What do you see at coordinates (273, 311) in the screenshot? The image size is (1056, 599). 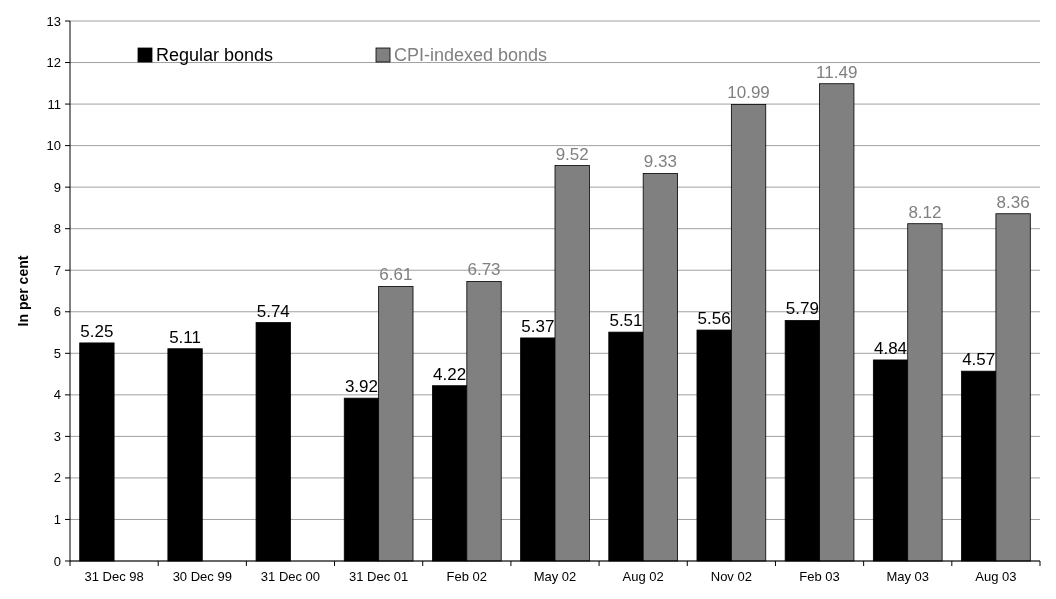 I see `data-label: 5.74` at bounding box center [273, 311].